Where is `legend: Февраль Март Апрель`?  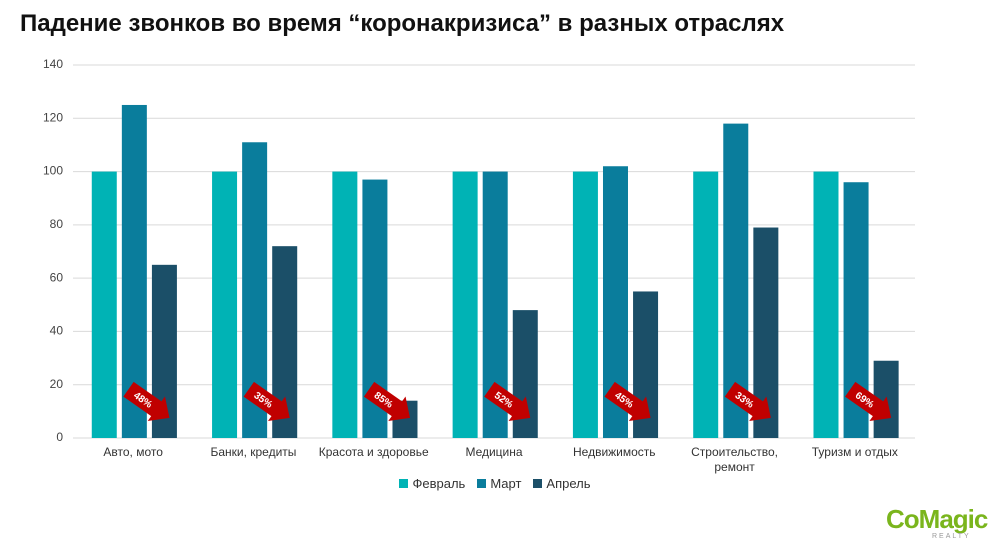
legend: Февраль Март Апрель is located at coordinates (495, 483).